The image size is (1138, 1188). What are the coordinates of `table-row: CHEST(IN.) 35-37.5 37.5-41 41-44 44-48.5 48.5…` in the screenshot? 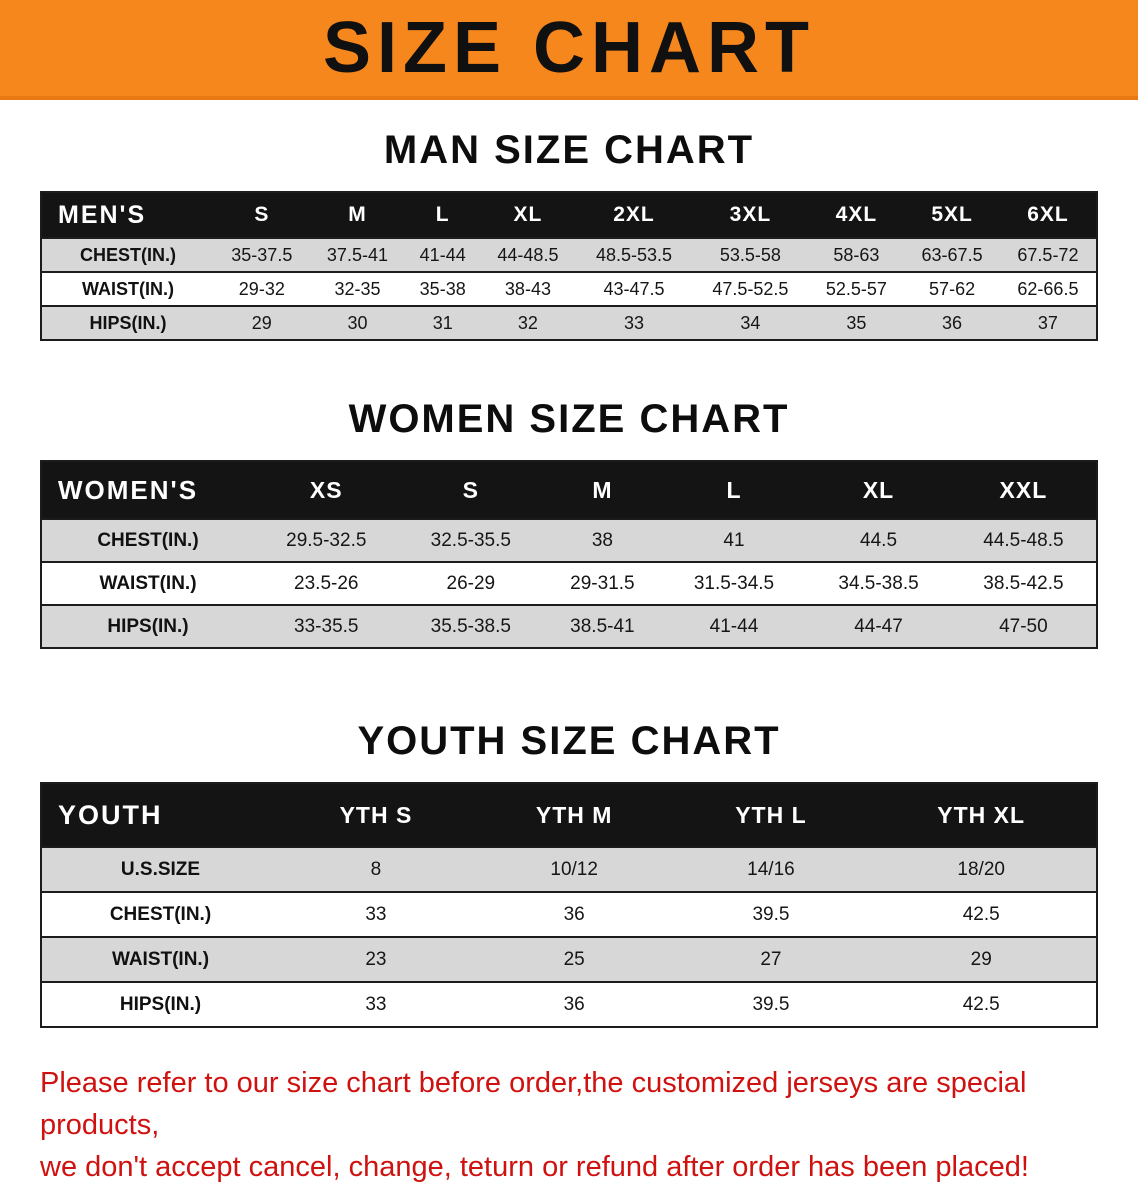 It's located at (569, 255).